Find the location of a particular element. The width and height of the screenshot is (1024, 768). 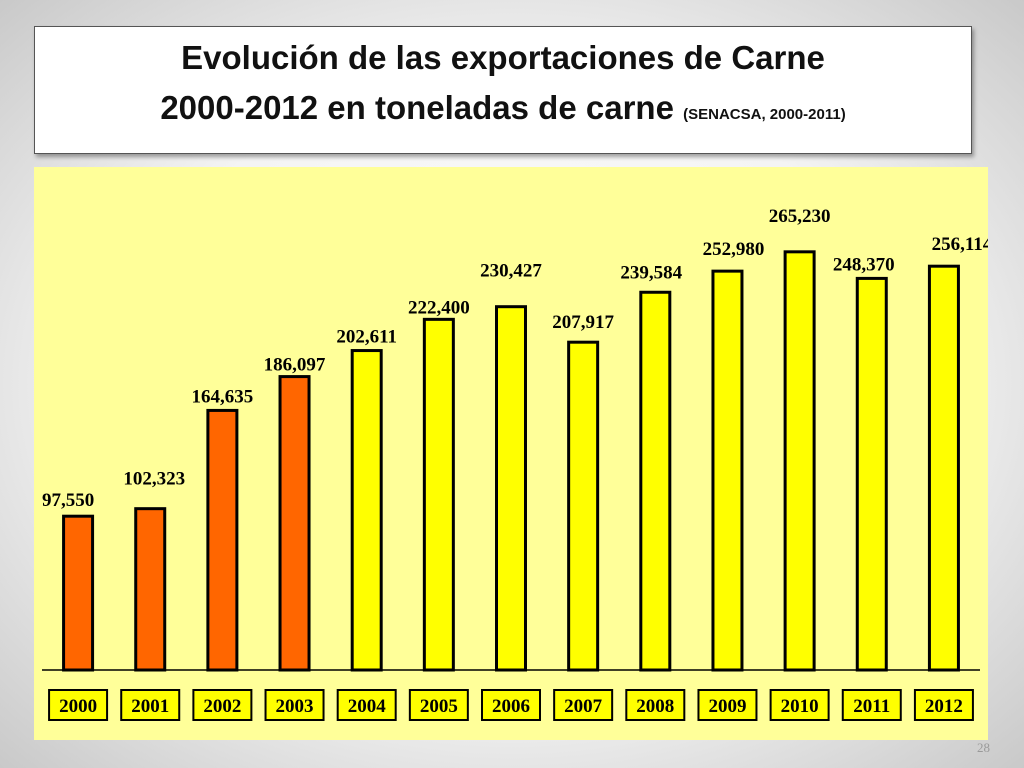

bar-2007 is located at coordinates (583, 506).